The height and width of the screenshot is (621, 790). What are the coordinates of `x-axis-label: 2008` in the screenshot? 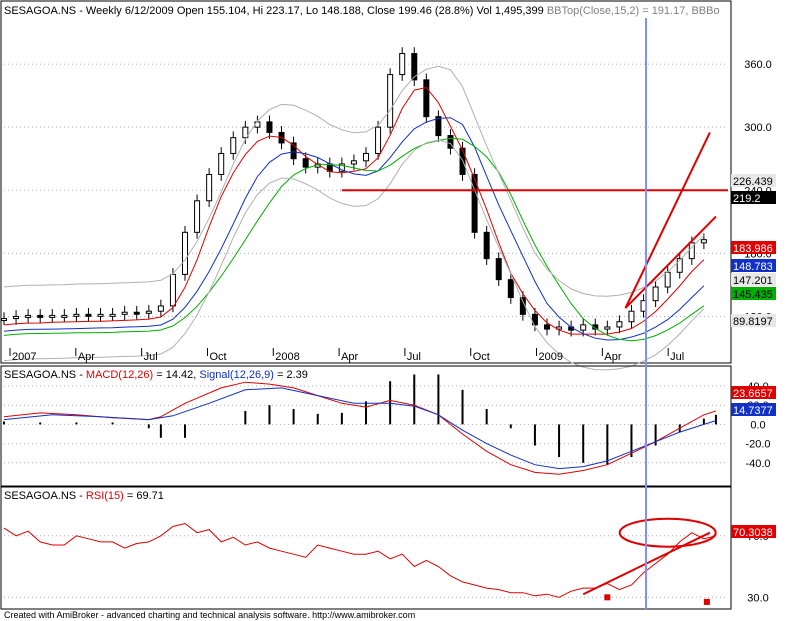 It's located at (287, 357).